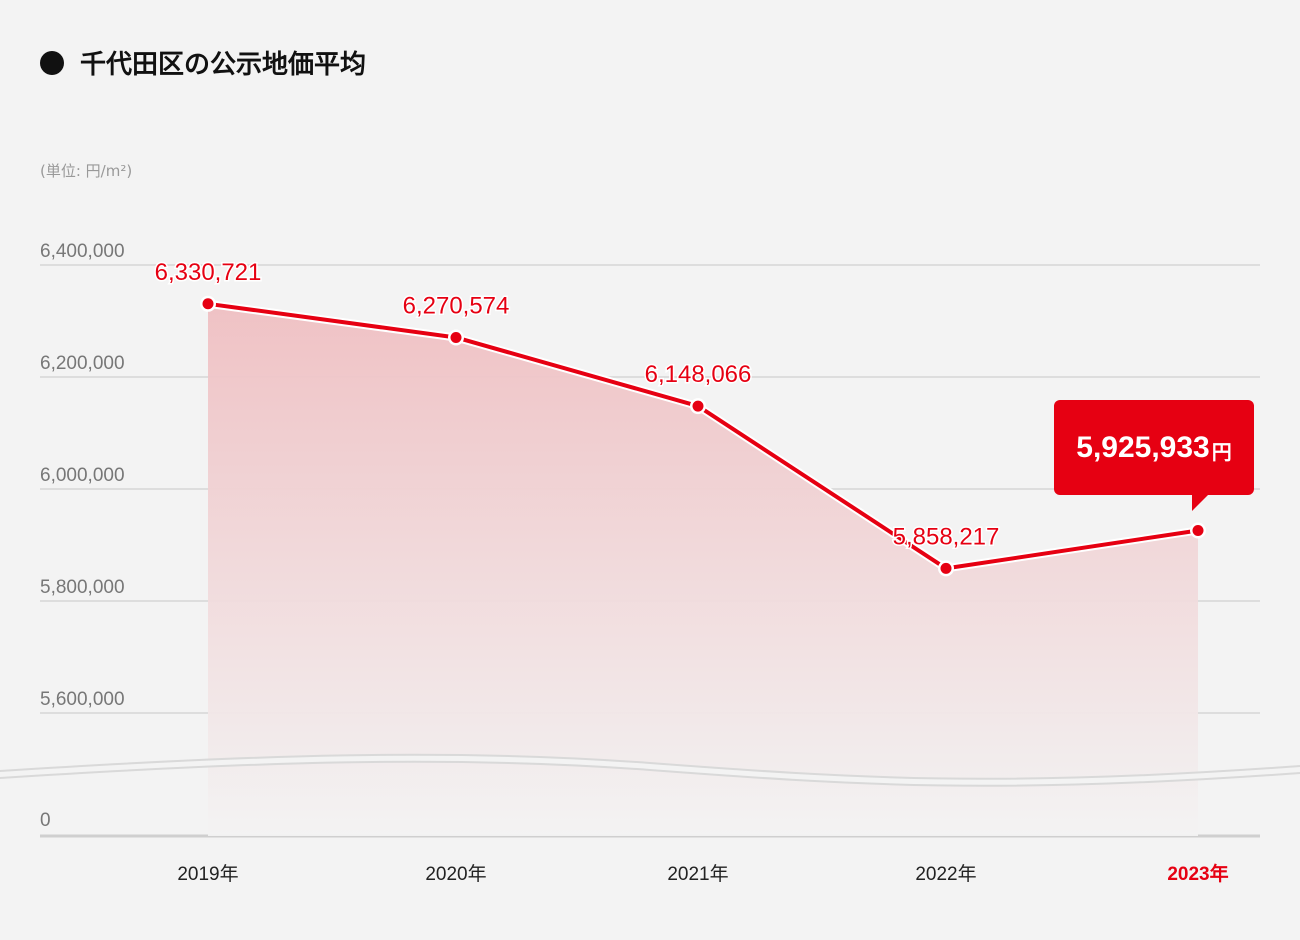 The width and height of the screenshot is (1300, 940). Describe the element at coordinates (207, 874) in the screenshot. I see `x-tick-label: 2019年` at that location.